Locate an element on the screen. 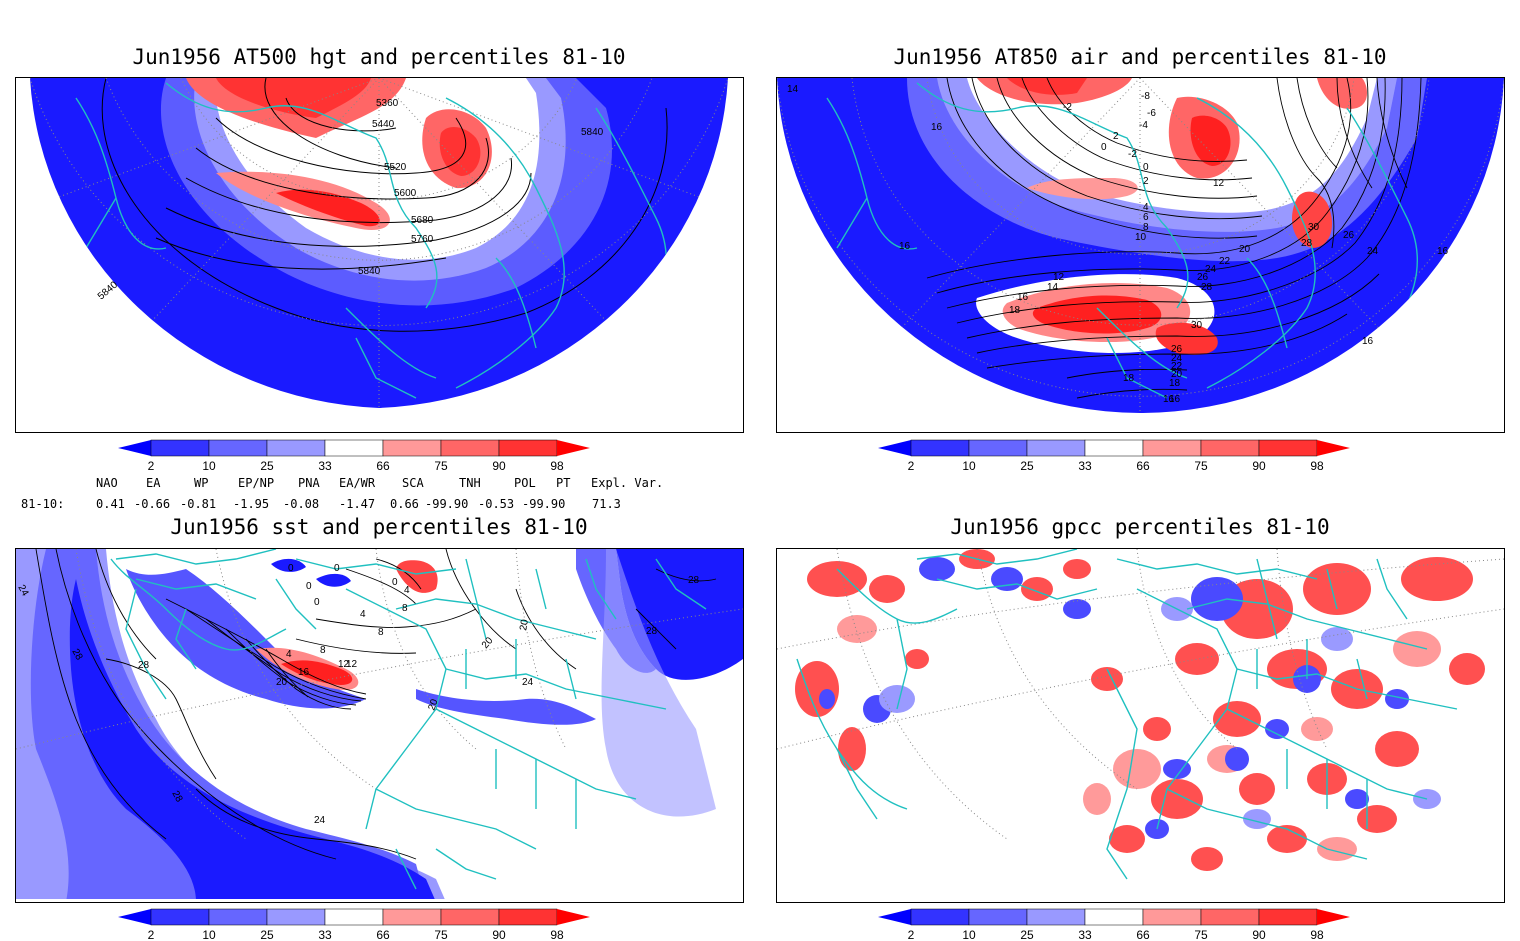 Image resolution: width=1520 pixels, height=941 pixels. index-value-eawr: -1.47 is located at coordinates (357, 504).